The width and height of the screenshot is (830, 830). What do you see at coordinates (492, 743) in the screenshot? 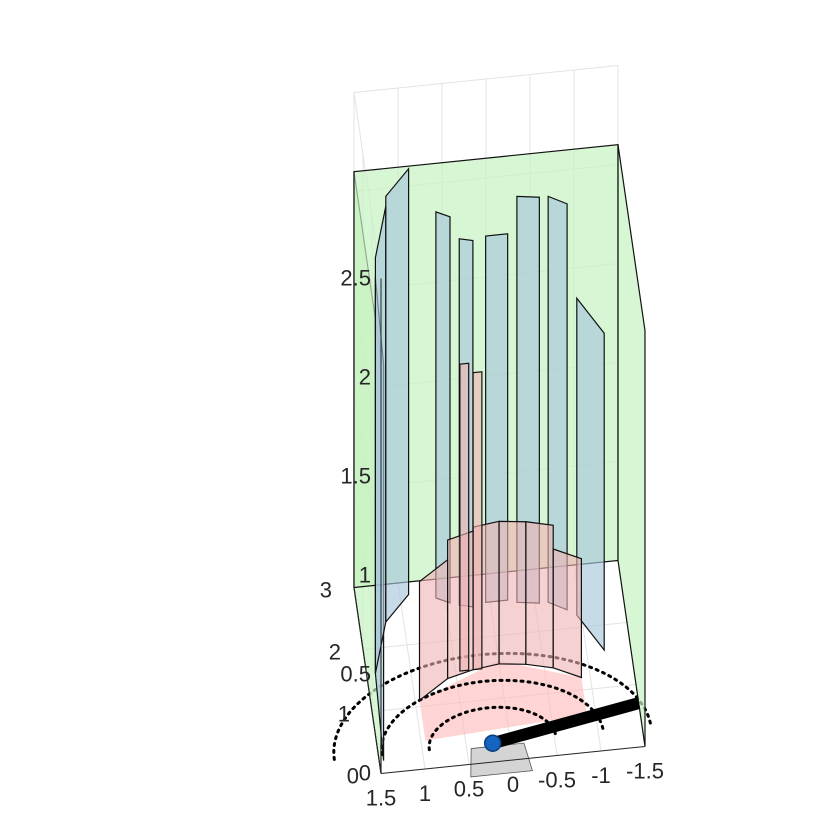
I see `agent-marker` at bounding box center [492, 743].